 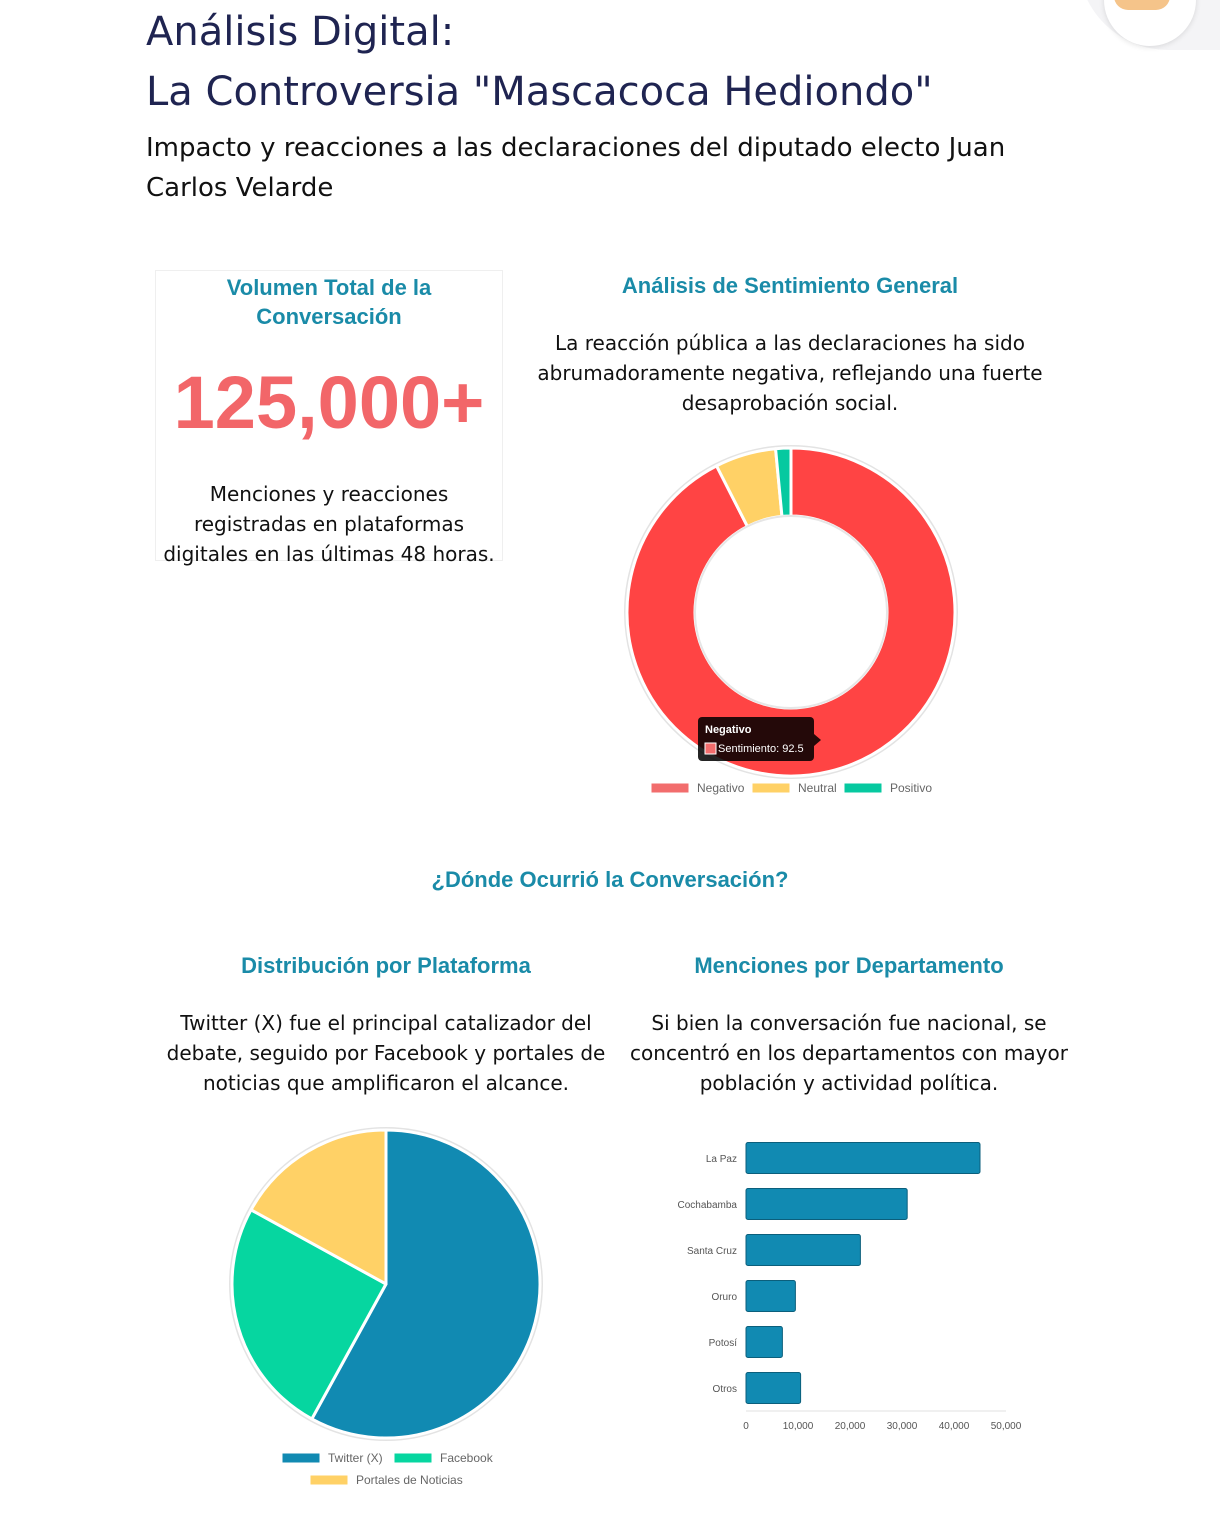 I want to click on platform-pie-chart: Twitter (X) Facebook Portales de Noticias, so click(x=390, y=1307).